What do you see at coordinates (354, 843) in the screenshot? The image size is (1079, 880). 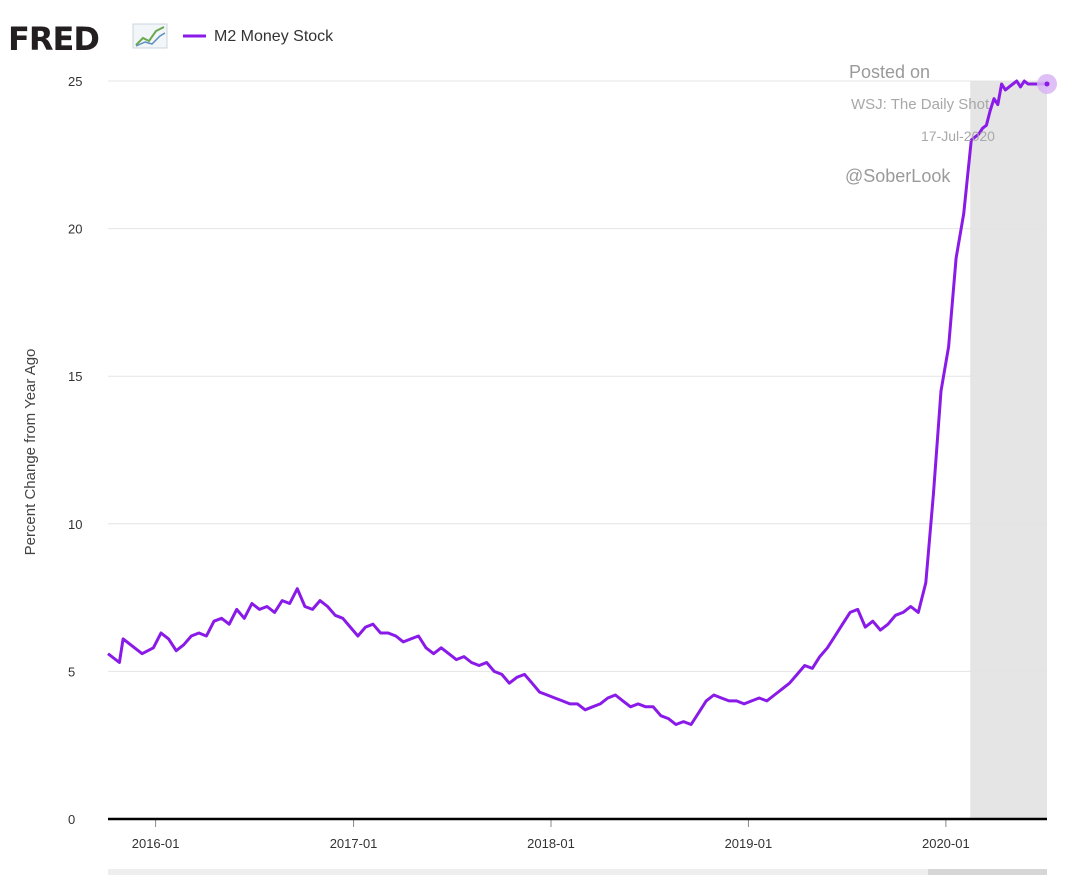 I see `x-tick-label: 2017-01` at bounding box center [354, 843].